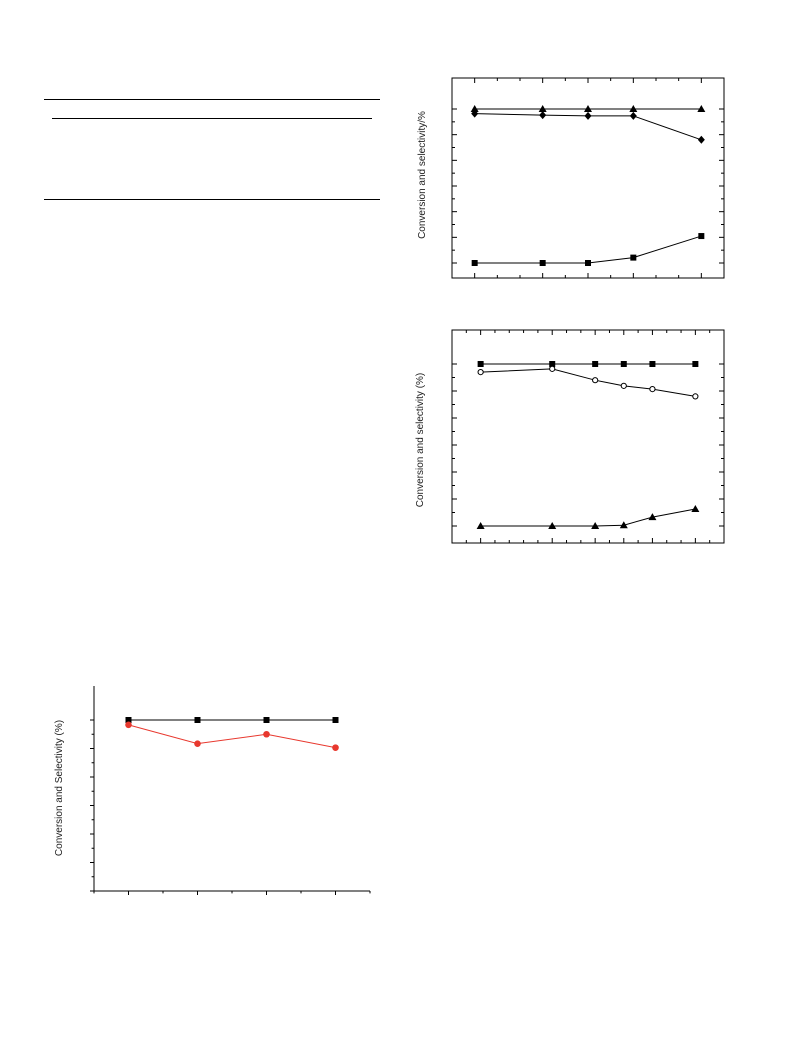 The height and width of the screenshot is (1057, 793). Describe the element at coordinates (212, 99) in the screenshot. I see `table-top-rule` at that location.